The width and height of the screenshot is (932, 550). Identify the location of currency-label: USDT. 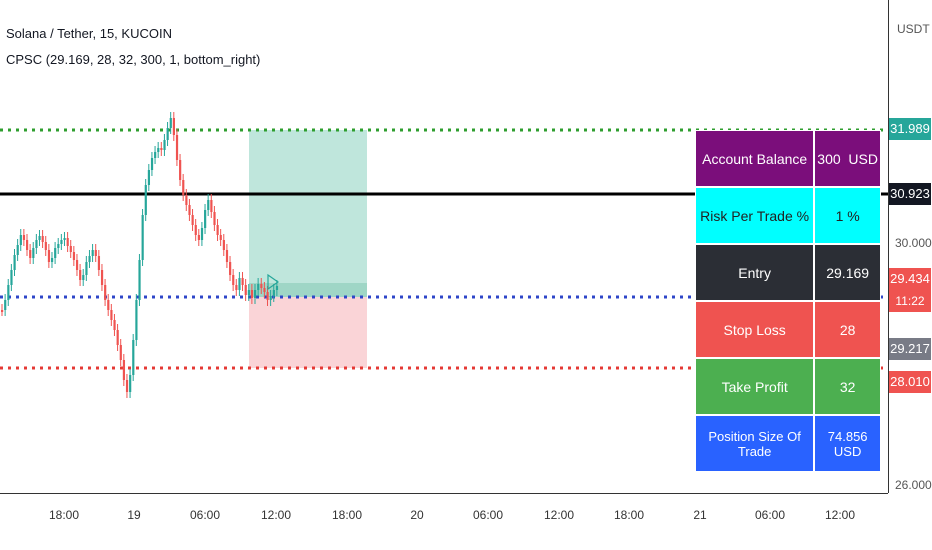
(913, 29).